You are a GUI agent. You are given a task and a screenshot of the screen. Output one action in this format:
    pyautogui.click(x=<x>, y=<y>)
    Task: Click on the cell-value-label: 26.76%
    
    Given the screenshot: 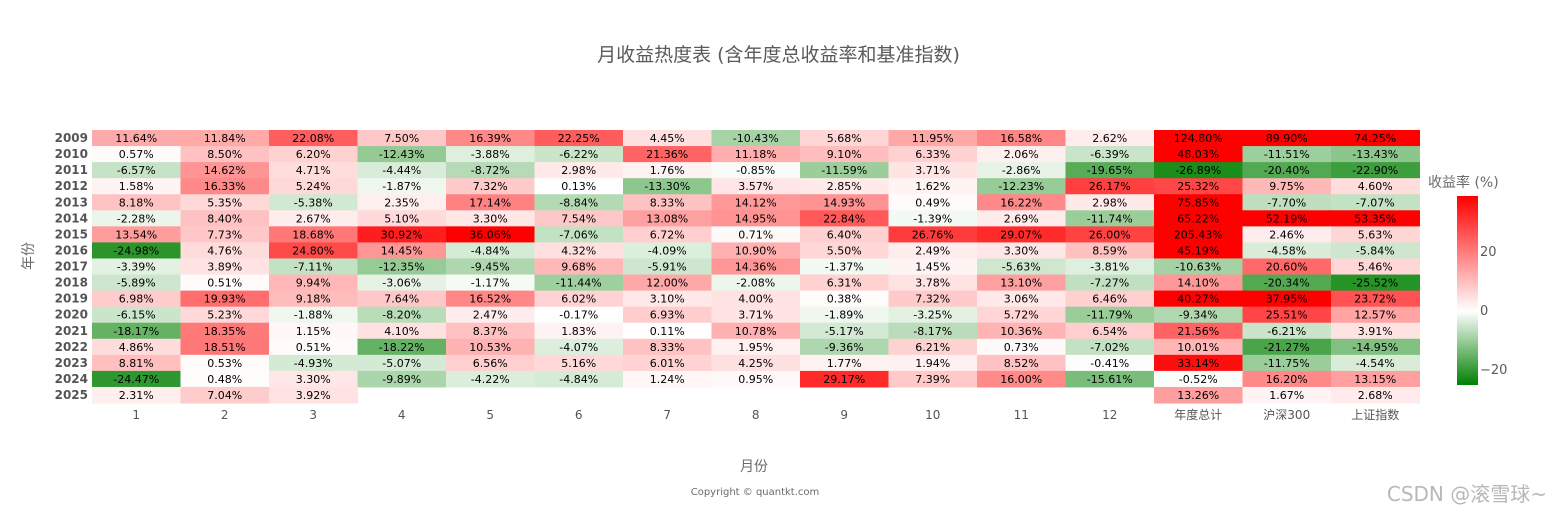 What is the action you would take?
    pyautogui.click(x=933, y=234)
    